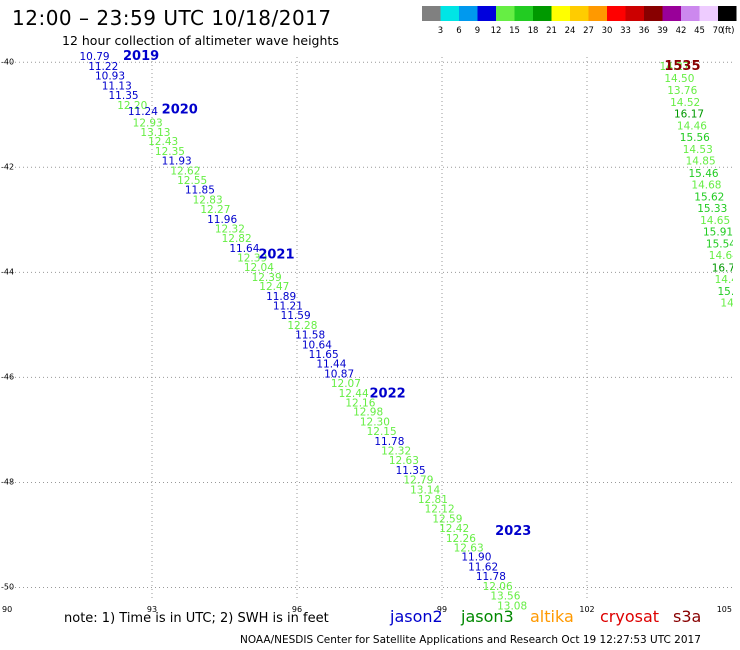  I want to click on lon-tick-label: 93, so click(152, 609).